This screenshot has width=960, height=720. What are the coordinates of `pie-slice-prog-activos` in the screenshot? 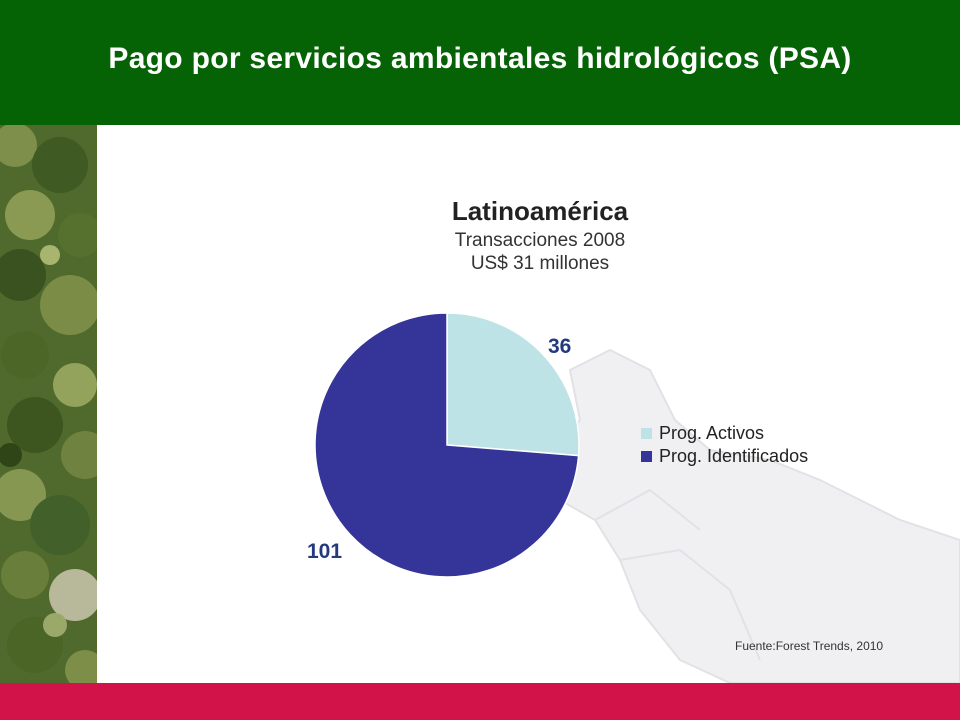 It's located at (513, 384).